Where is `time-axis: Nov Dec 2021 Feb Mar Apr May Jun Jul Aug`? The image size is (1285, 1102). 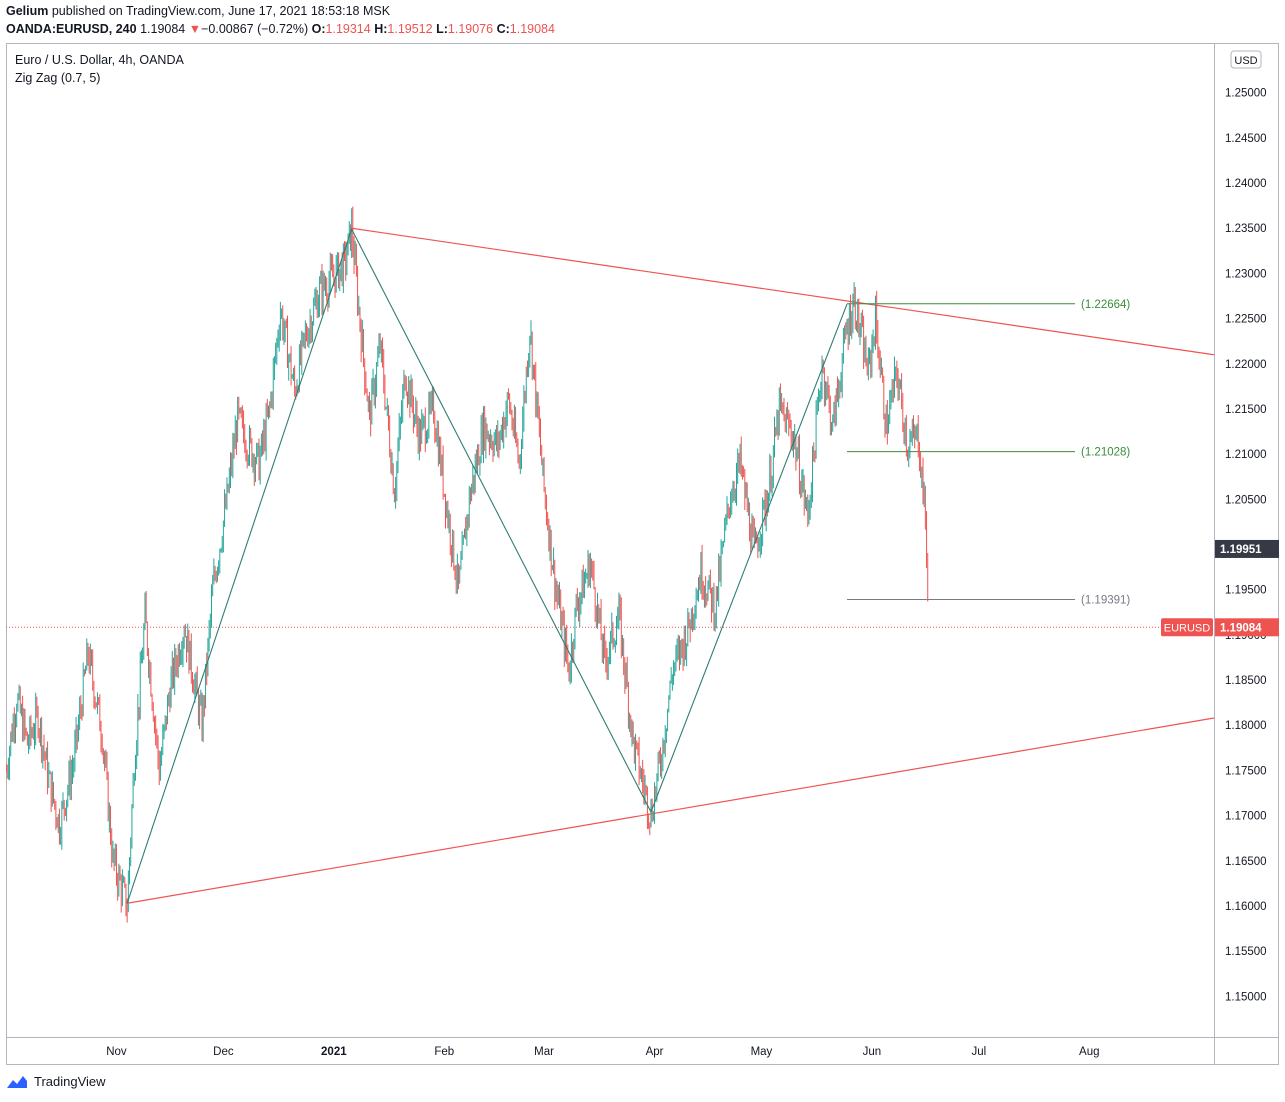 time-axis: Nov Dec 2021 Feb Mar Apr May Jun Jul Aug is located at coordinates (602, 1052).